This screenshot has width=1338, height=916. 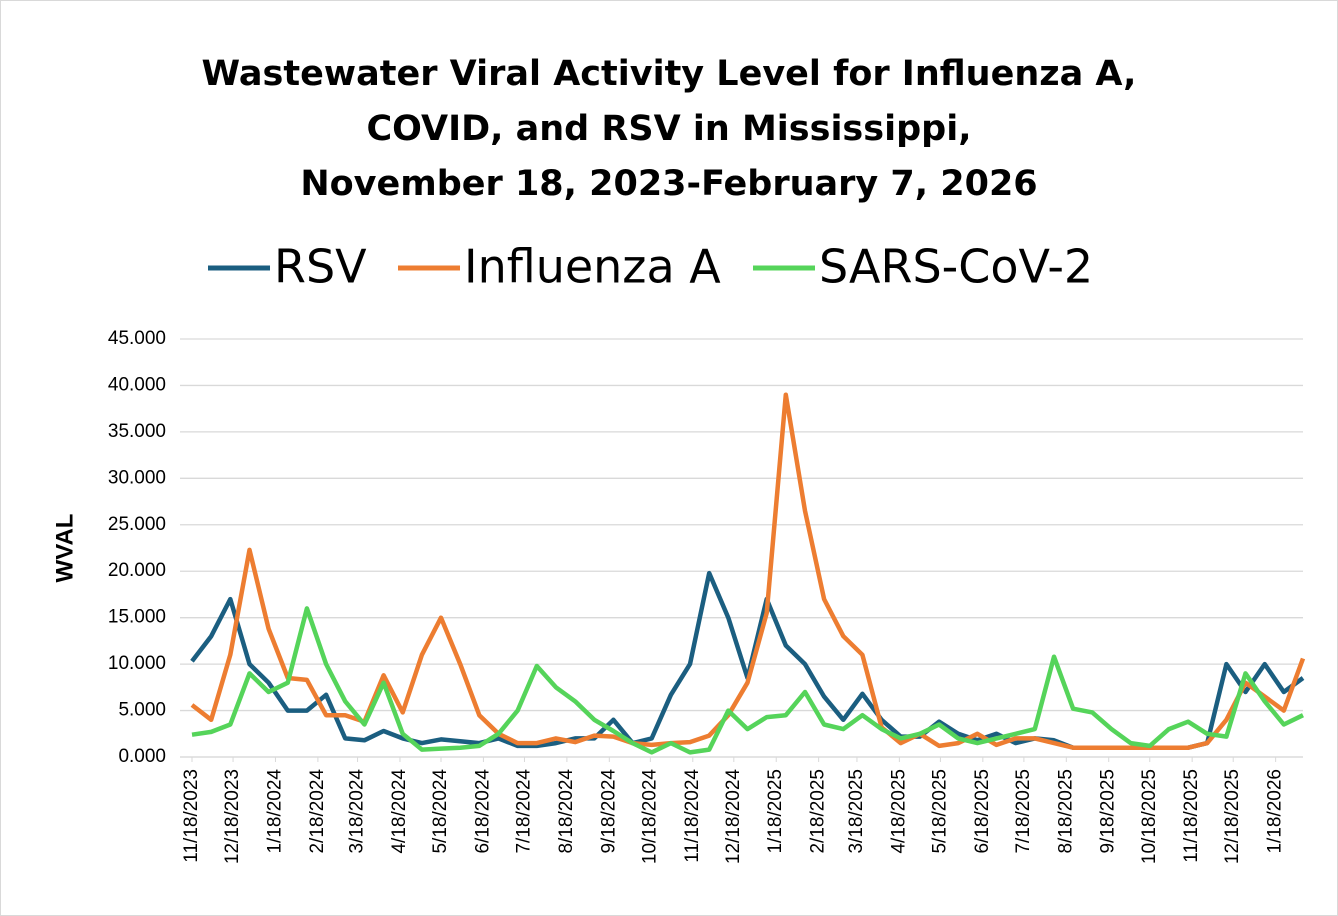 I want to click on x-tick-label: 7/18/2024, so click(x=523, y=811).